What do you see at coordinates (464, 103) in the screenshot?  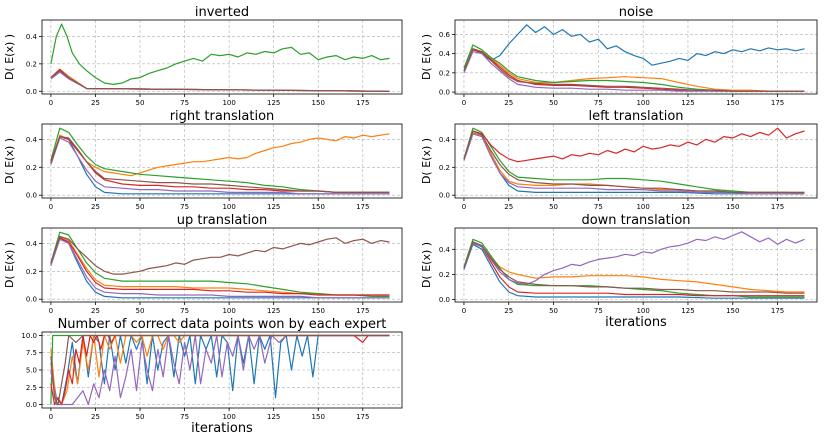 I see `noise-x-tick-label: 0` at bounding box center [464, 103].